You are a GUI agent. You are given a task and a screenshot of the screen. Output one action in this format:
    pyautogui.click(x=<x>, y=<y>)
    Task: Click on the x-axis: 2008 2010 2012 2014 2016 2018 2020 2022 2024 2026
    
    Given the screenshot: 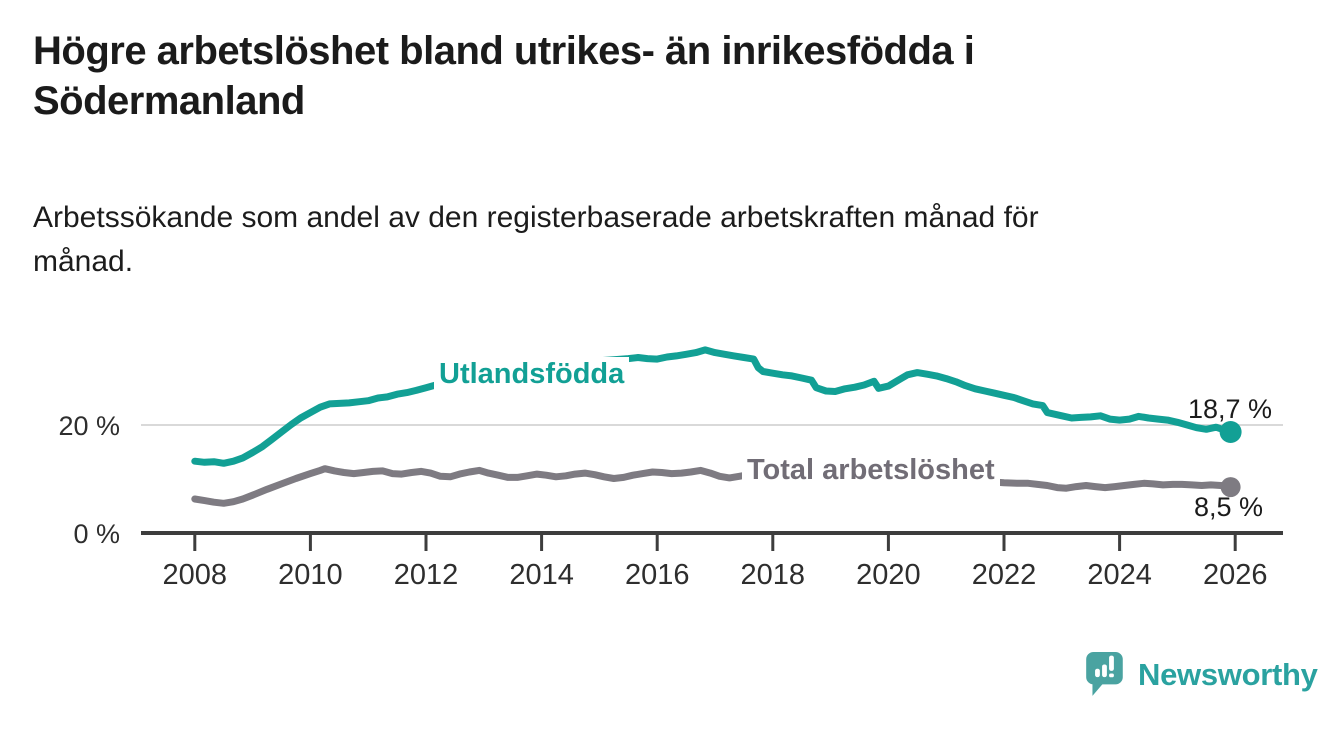 What is the action you would take?
    pyautogui.click(x=712, y=561)
    